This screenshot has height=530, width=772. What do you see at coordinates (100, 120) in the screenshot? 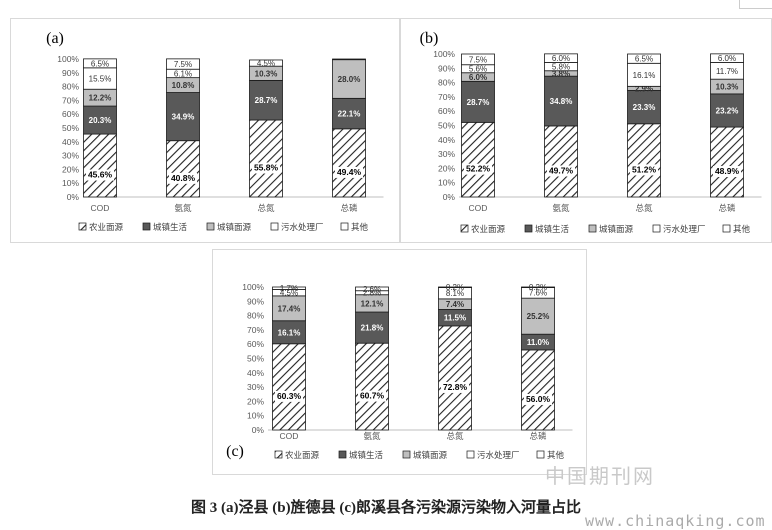
I see `data-label: 20.3%` at bounding box center [100, 120].